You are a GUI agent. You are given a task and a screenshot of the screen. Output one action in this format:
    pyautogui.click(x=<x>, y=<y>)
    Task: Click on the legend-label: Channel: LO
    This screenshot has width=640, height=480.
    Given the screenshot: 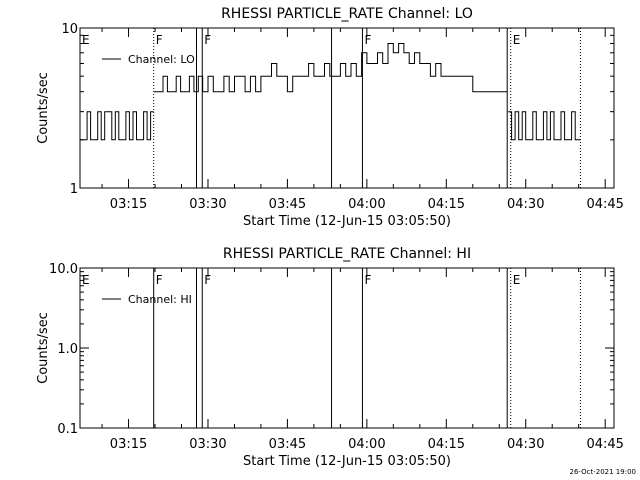 What is the action you would take?
    pyautogui.click(x=161, y=59)
    